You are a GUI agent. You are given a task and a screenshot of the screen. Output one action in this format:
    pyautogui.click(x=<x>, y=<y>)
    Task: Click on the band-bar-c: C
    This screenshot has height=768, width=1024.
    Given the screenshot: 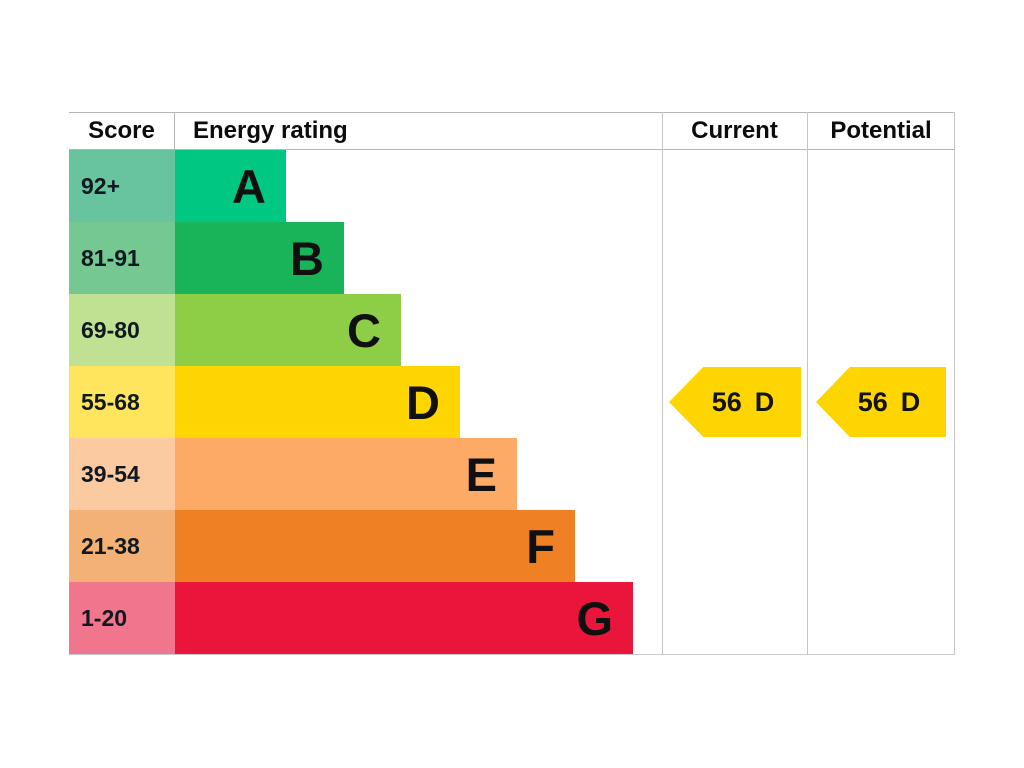 What is the action you would take?
    pyautogui.click(x=288, y=330)
    